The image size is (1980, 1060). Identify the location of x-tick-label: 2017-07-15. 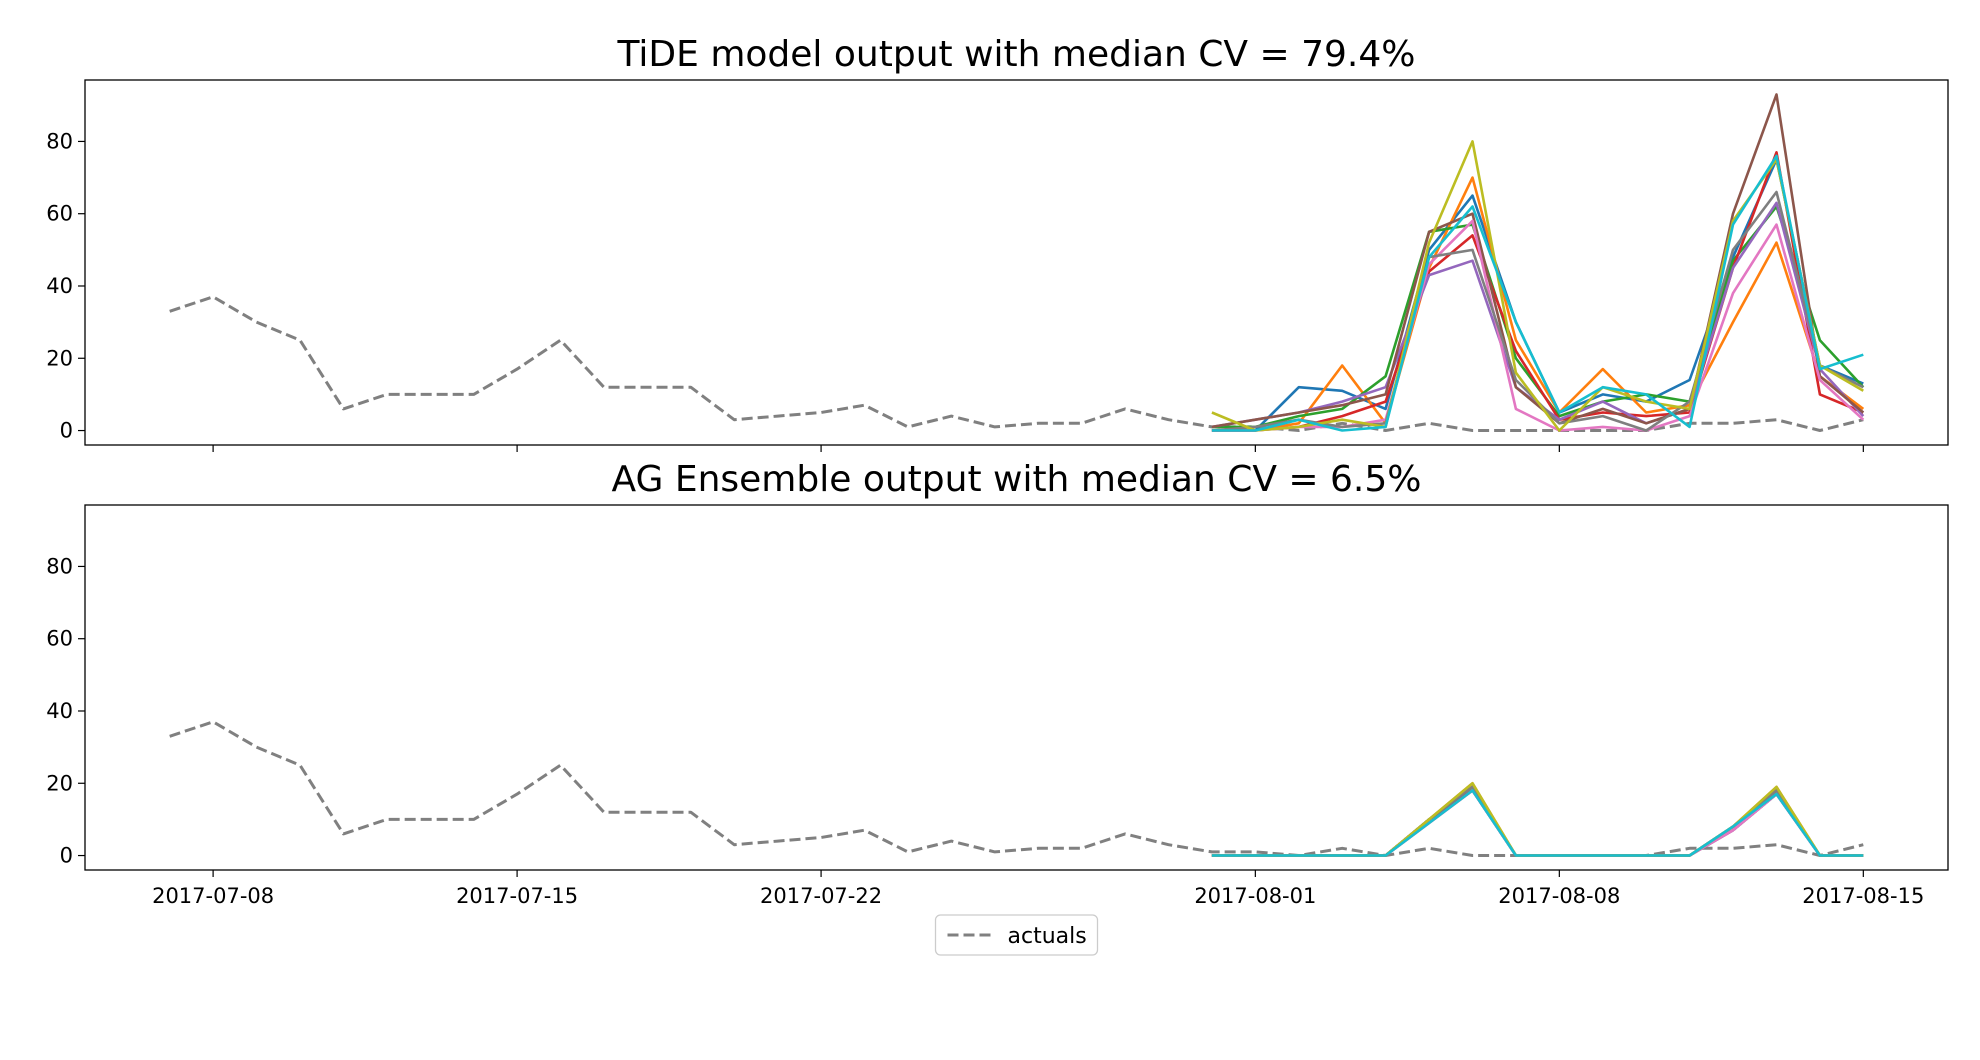
(517, 896).